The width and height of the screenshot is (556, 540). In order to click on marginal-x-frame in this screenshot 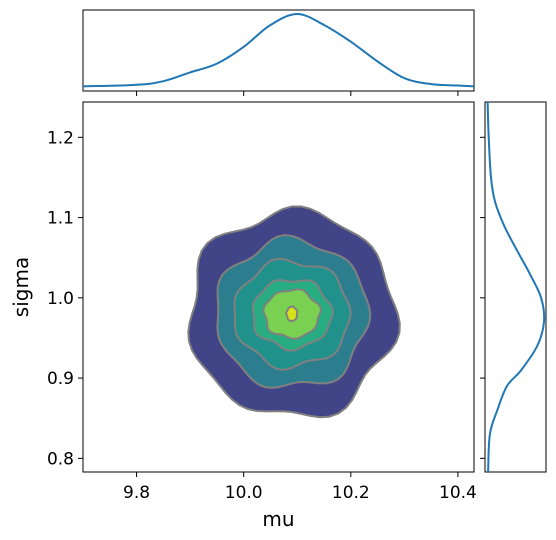, I will do `click(278, 50)`.